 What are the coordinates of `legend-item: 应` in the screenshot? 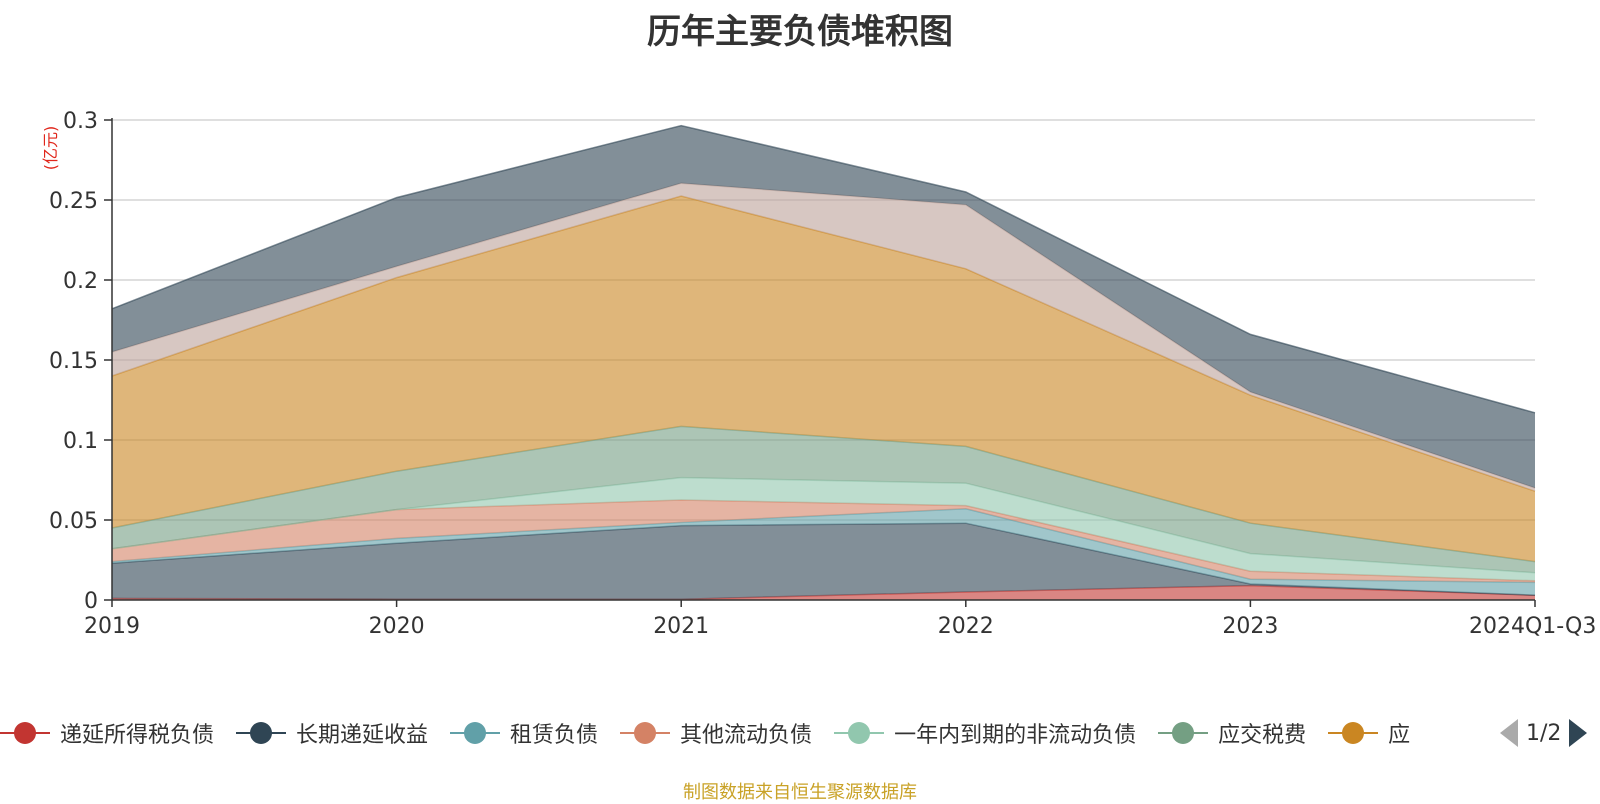 It's located at (1369, 733).